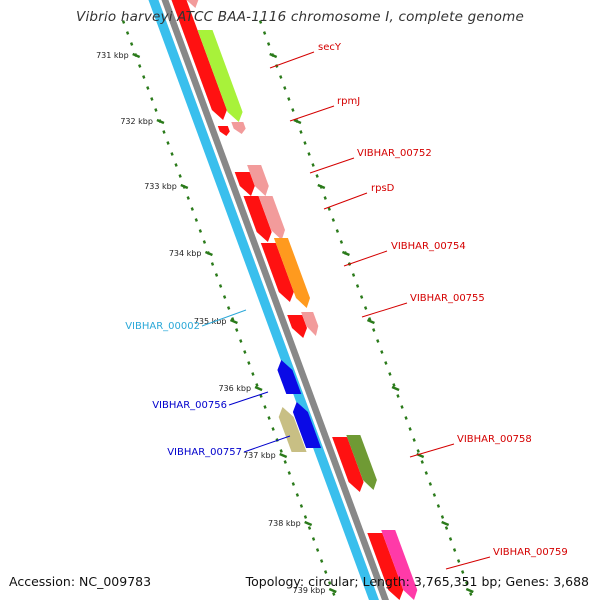 The width and height of the screenshot is (600, 600). What do you see at coordinates (330, 47) in the screenshot?
I see `gene-label: secY` at bounding box center [330, 47].